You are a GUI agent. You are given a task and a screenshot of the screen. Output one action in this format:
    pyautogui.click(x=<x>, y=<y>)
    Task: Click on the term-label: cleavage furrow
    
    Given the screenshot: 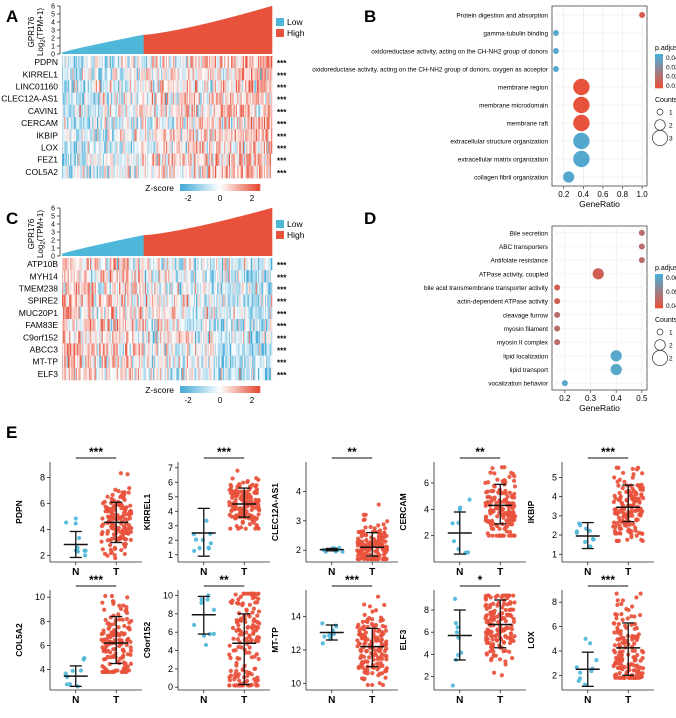 What is the action you would take?
    pyautogui.click(x=525, y=315)
    